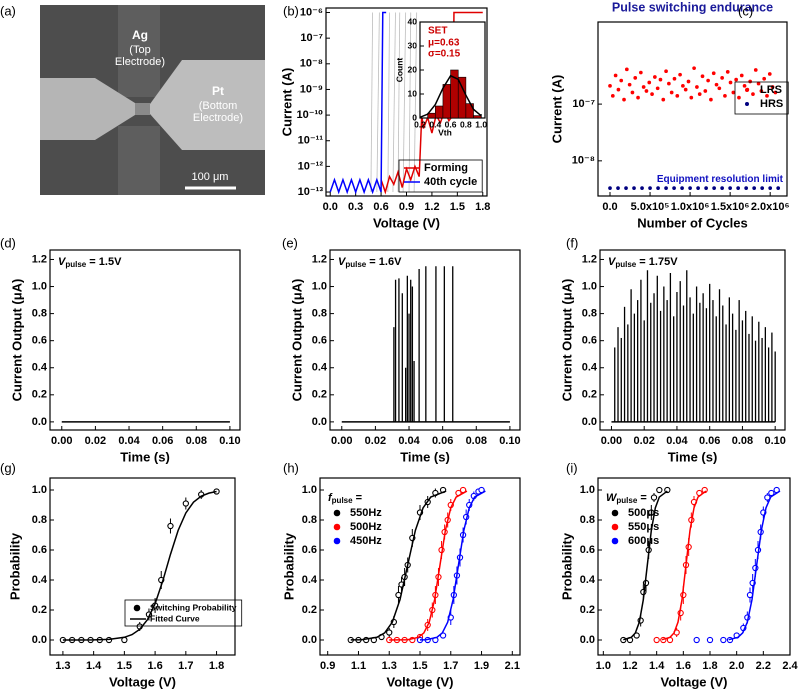 Image resolution: width=800 pixels, height=689 pixels. What do you see at coordinates (129, 441) in the screenshot?
I see `x-tick-label: 0.04` at bounding box center [129, 441].